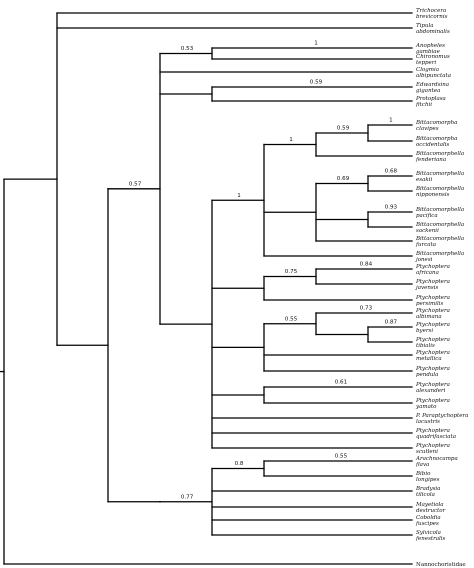 The image size is (474, 568). I want to click on support-value: 0.84, so click(366, 265).